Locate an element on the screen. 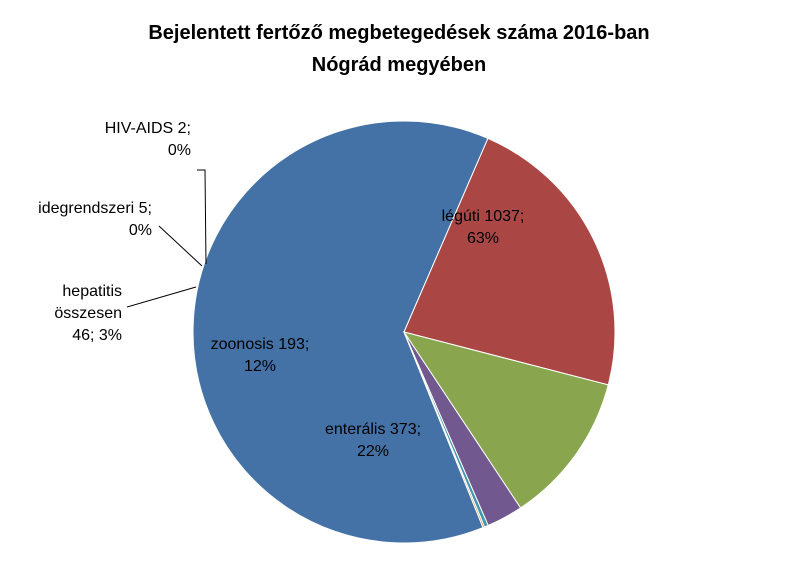 The height and width of the screenshot is (575, 798). pie-slice-hiv-aids is located at coordinates (444, 430).